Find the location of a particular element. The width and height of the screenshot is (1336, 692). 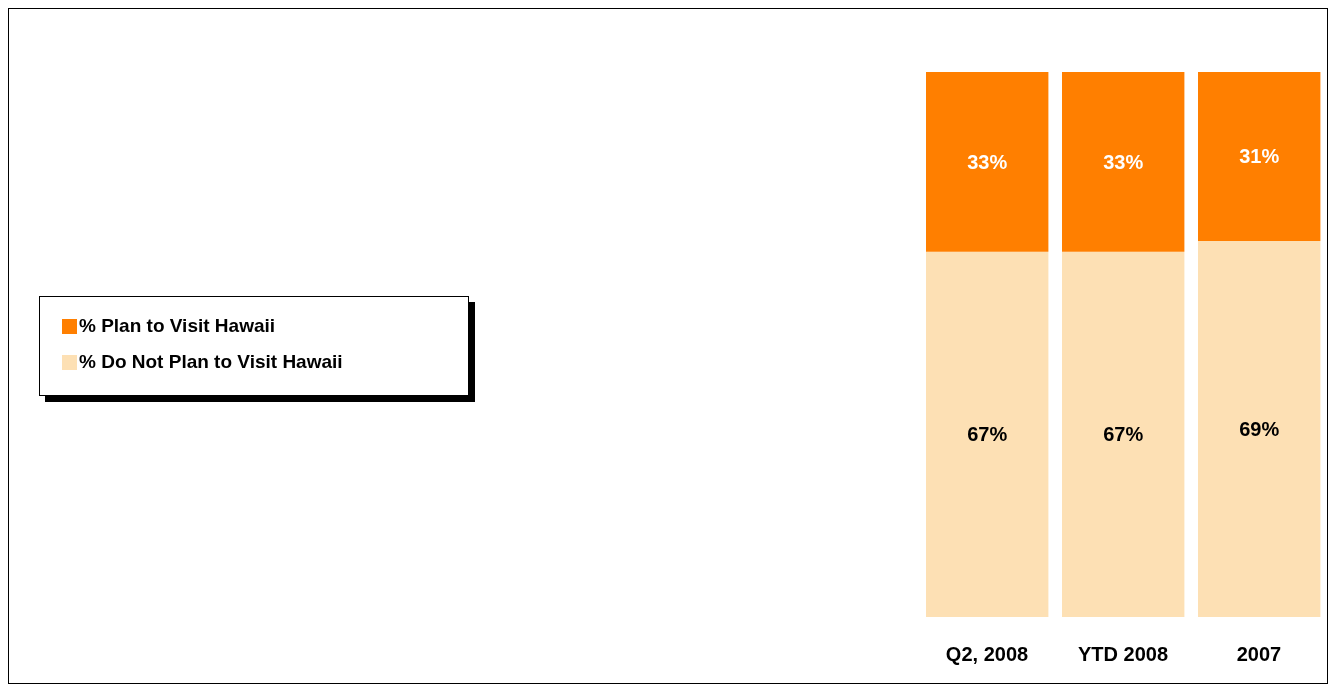

x-tick-label: 2007 is located at coordinates (1259, 654).